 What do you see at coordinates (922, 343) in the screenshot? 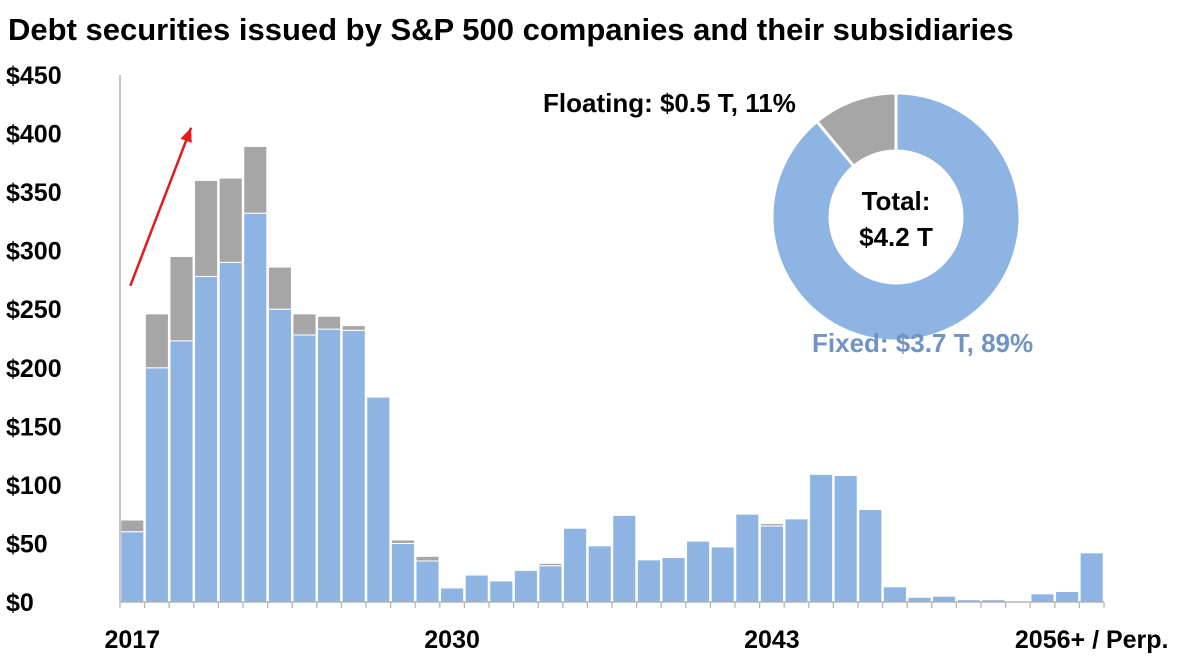
I see `fixed-label: Fixed: $3.7 T, 89%` at bounding box center [922, 343].